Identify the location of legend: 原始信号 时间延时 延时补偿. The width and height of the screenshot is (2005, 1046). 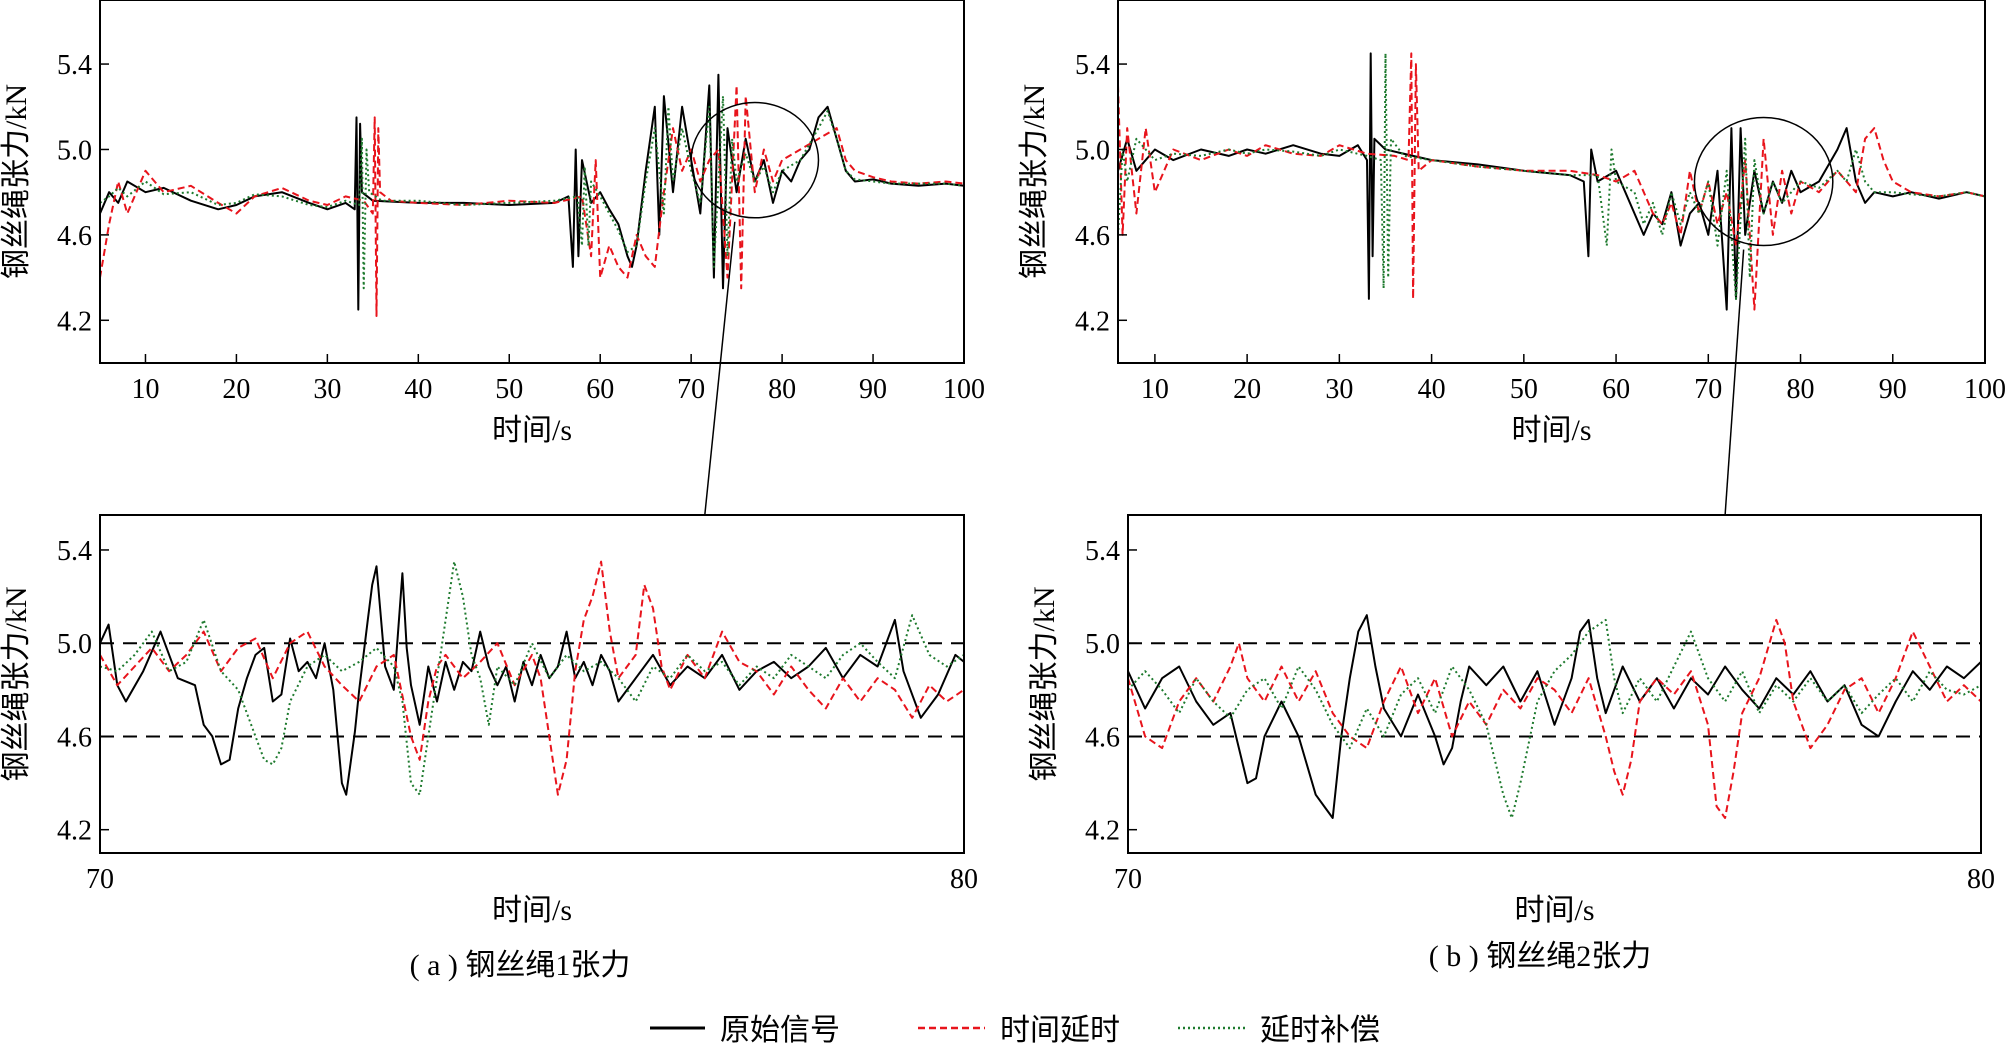
(1015, 1030).